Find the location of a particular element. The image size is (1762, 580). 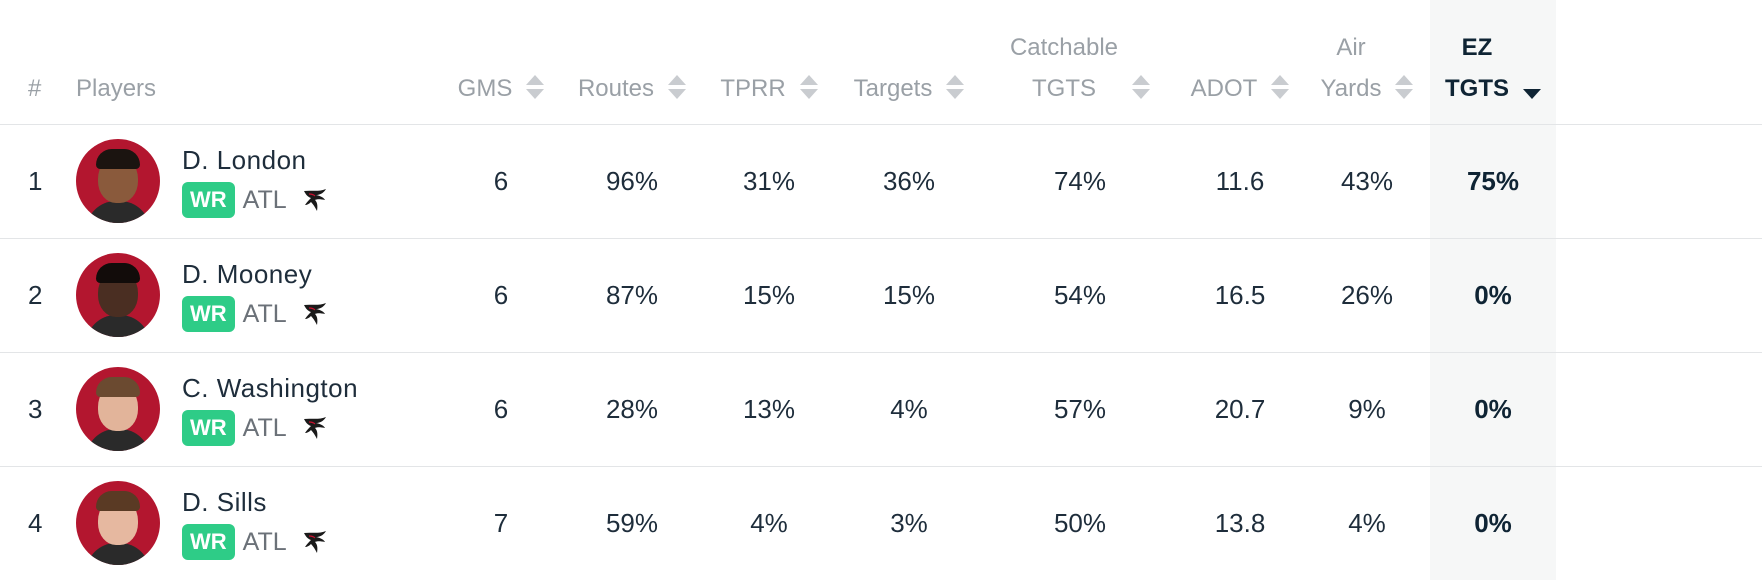

column-header-label: TPRR is located at coordinates (752, 88).